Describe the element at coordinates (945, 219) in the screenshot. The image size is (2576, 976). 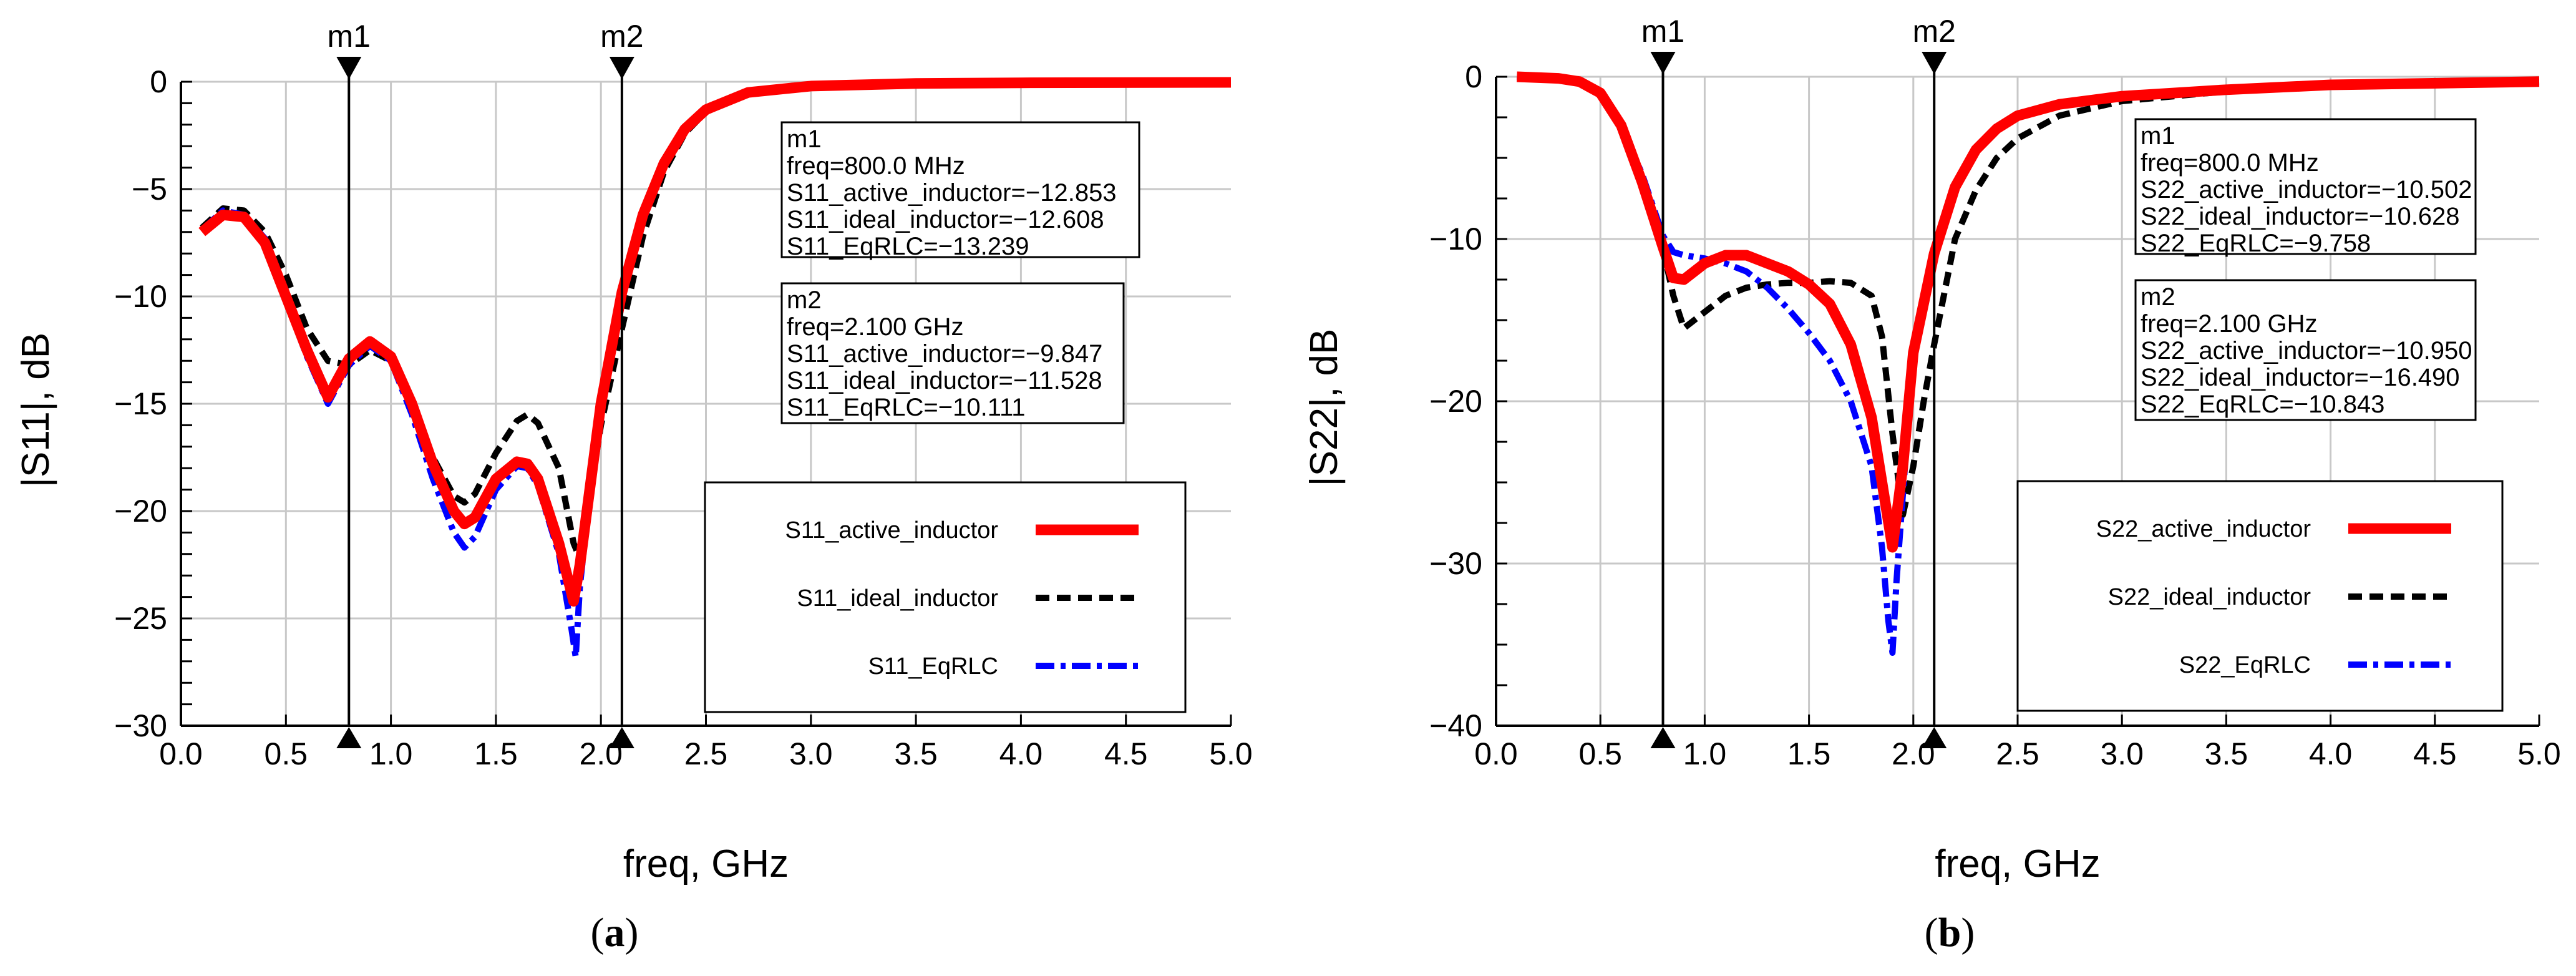
I see `marker-readout-line: S11_ideal_inductor=−12.608` at that location.